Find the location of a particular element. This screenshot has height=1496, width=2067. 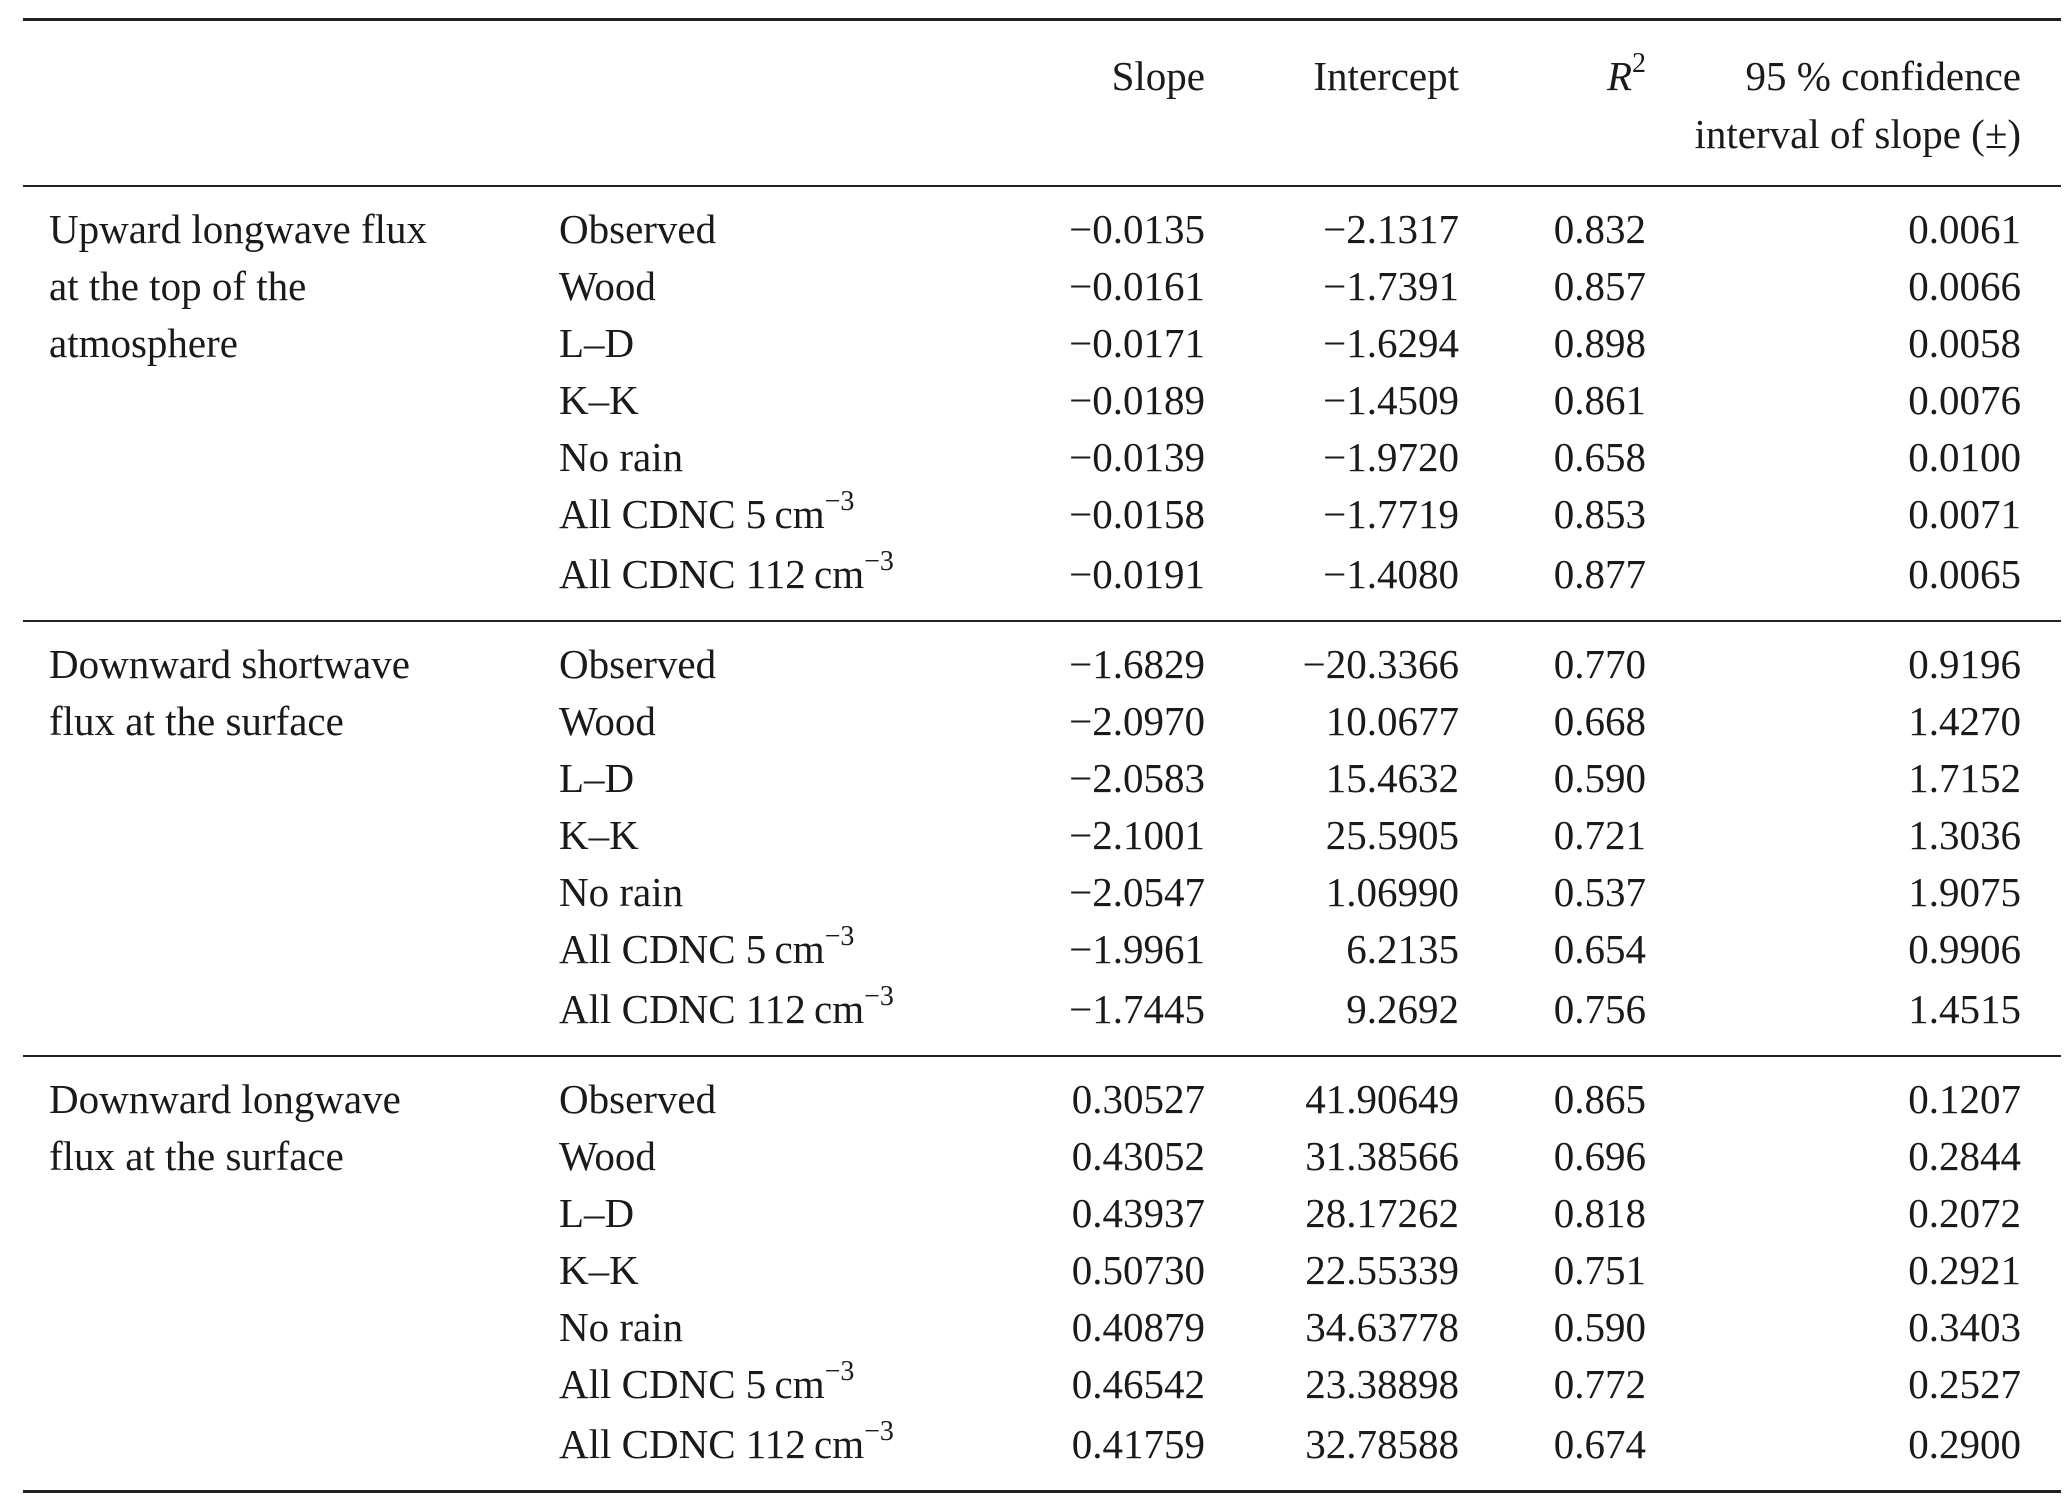

r2-cell: 0.537 is located at coordinates (1599, 892).